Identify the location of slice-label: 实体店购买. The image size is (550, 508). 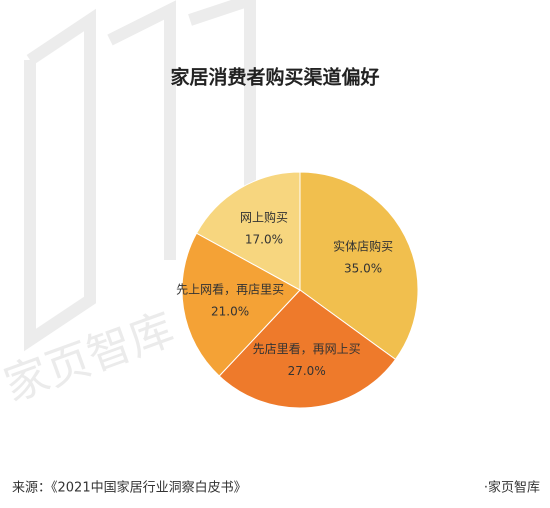
(363, 245).